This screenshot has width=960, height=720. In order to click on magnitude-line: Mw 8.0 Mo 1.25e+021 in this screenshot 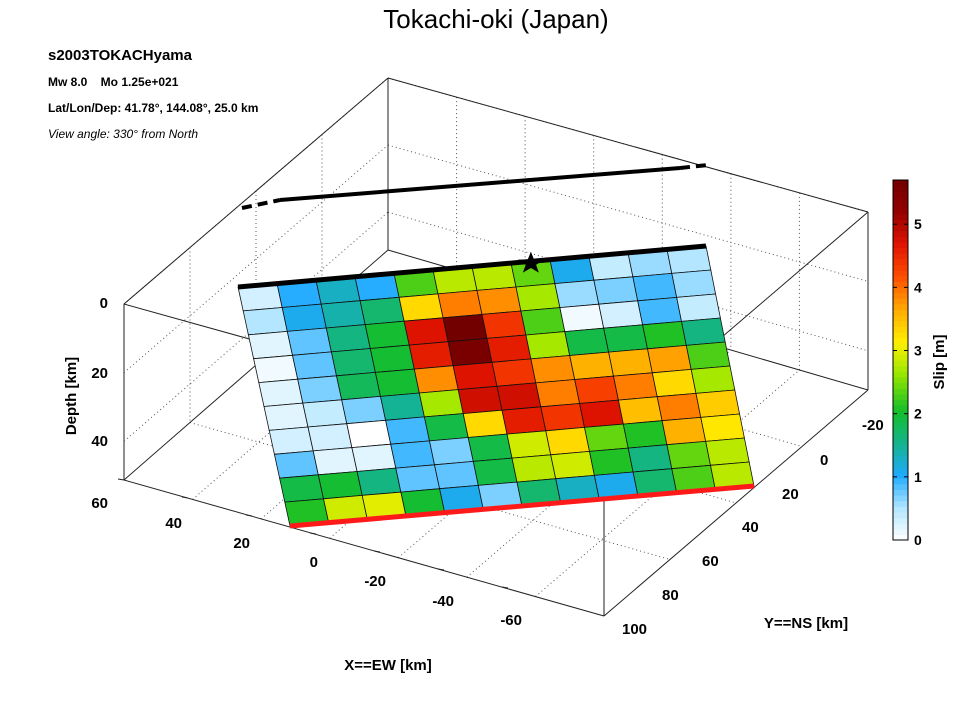, I will do `click(113, 82)`.